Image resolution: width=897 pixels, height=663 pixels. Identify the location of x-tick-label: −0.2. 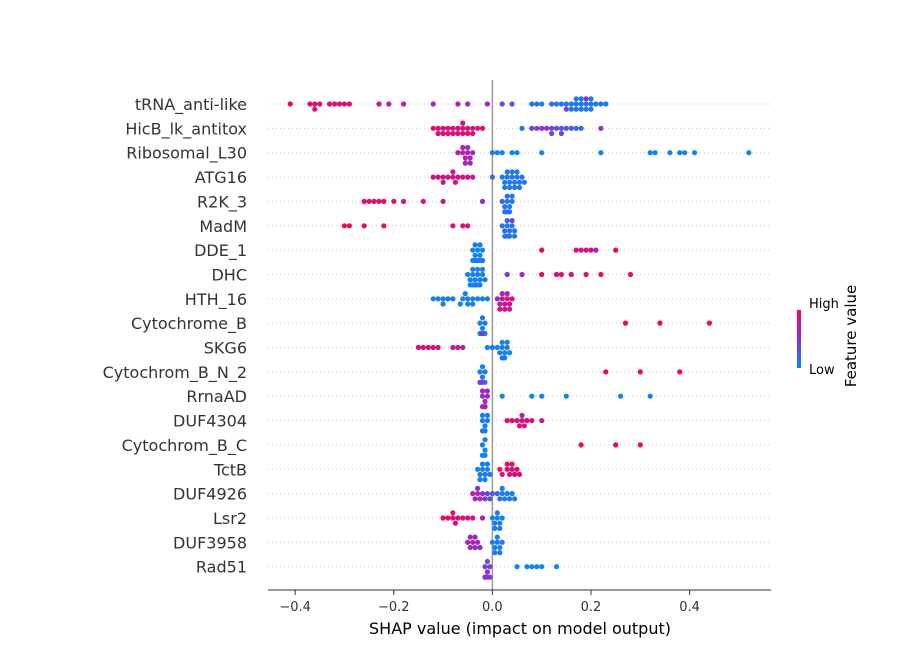
(394, 607).